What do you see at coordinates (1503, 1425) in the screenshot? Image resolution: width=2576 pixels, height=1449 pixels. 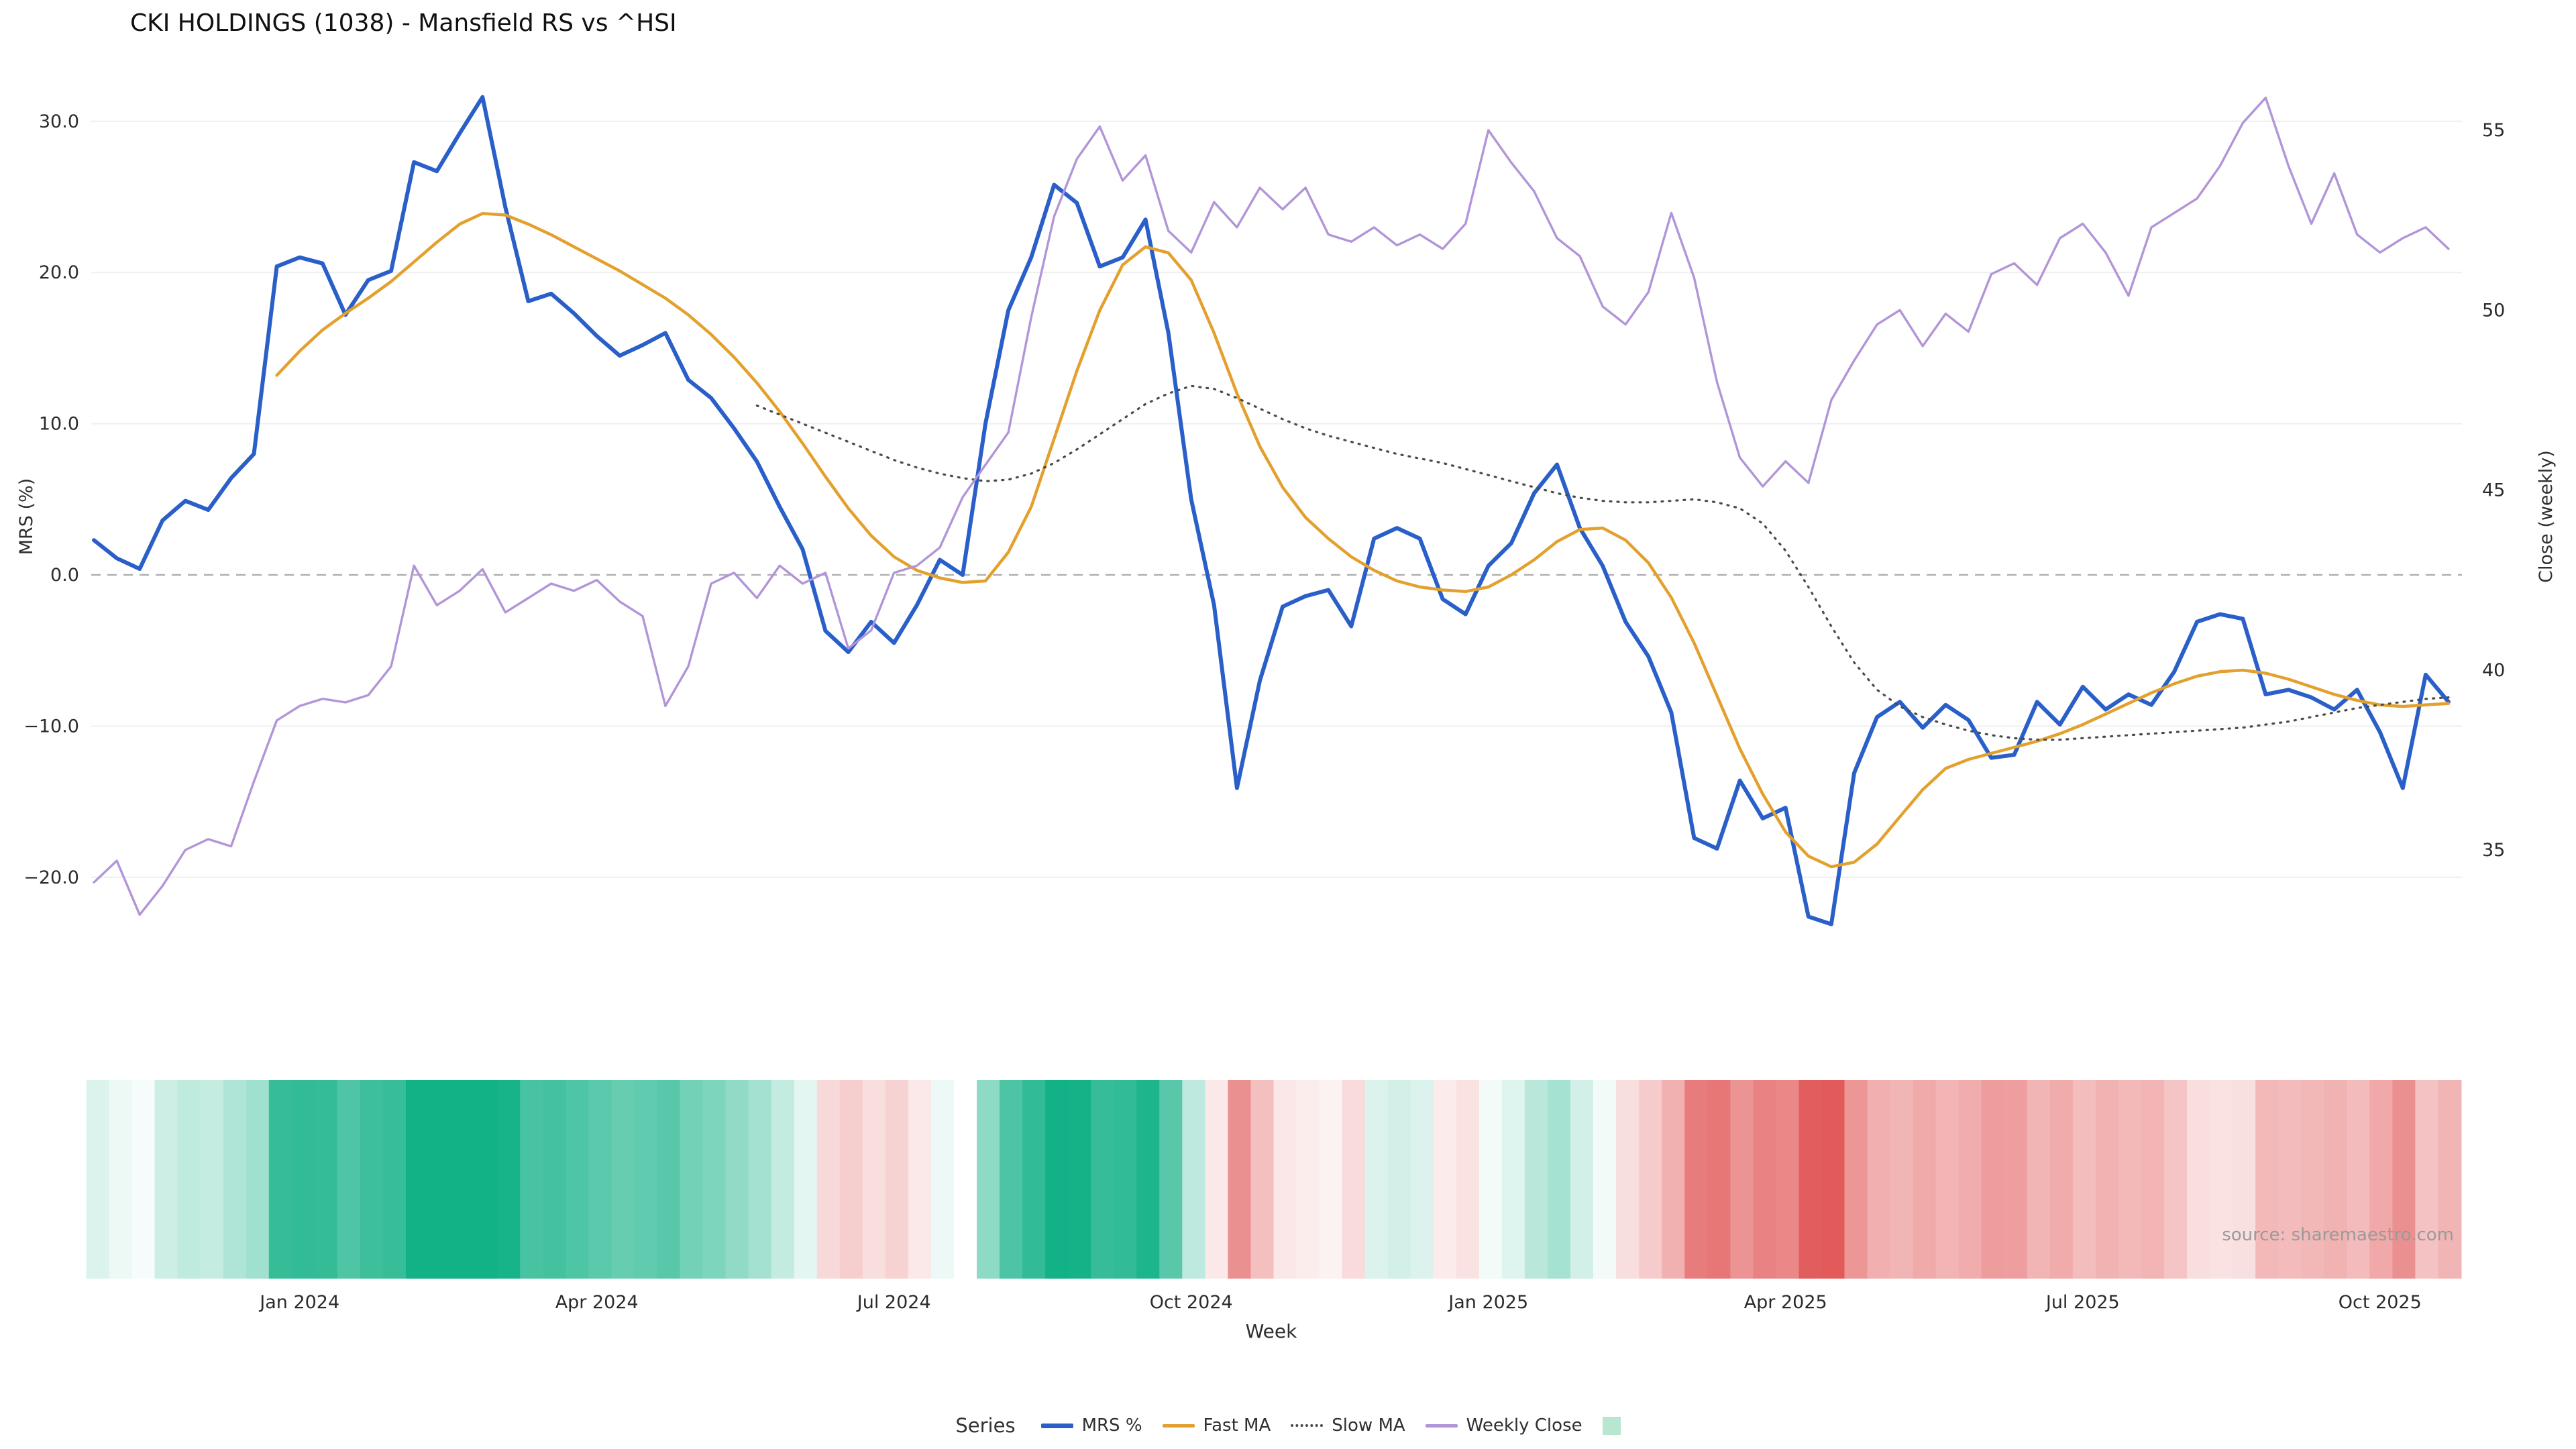 I see `legend-item-weekly-close: Weekly Close` at bounding box center [1503, 1425].